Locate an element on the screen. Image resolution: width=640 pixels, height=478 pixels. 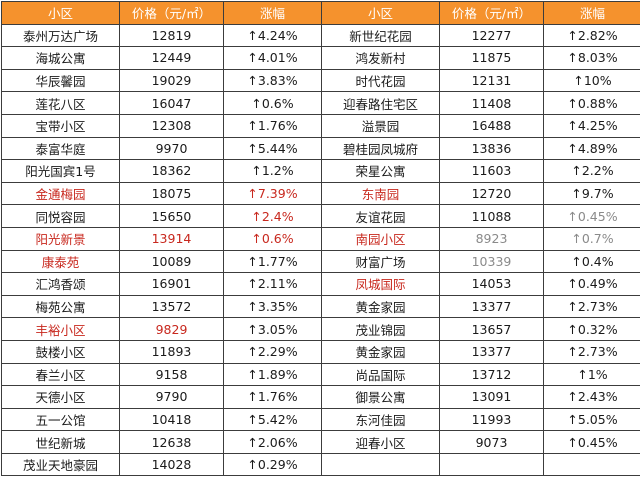
change-cell: ↑2.82% is located at coordinates (592, 35).